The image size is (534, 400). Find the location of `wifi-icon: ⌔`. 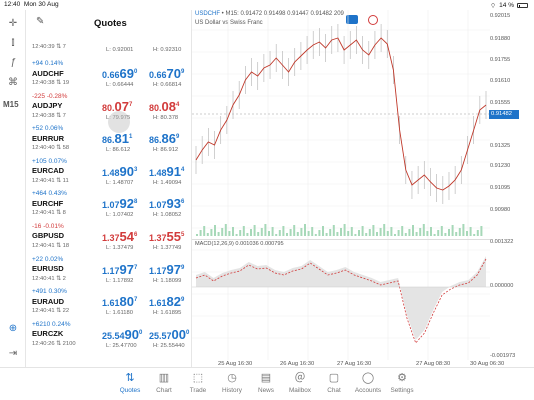

wifi-icon: ⌔ is located at coordinates (493, 6).